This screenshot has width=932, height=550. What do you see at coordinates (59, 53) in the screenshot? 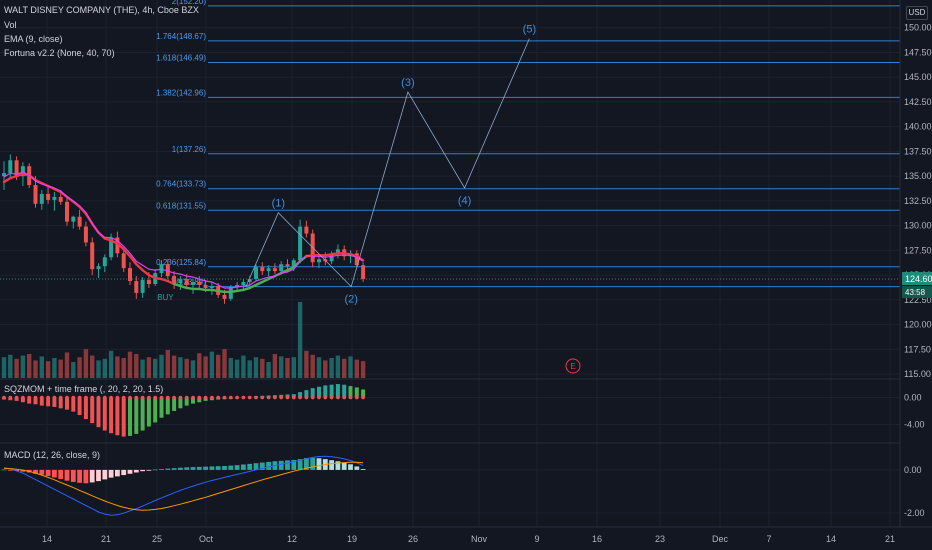
I see `legend-fortuna: Fortuna v2.2 (None, 40, 70)` at bounding box center [59, 53].